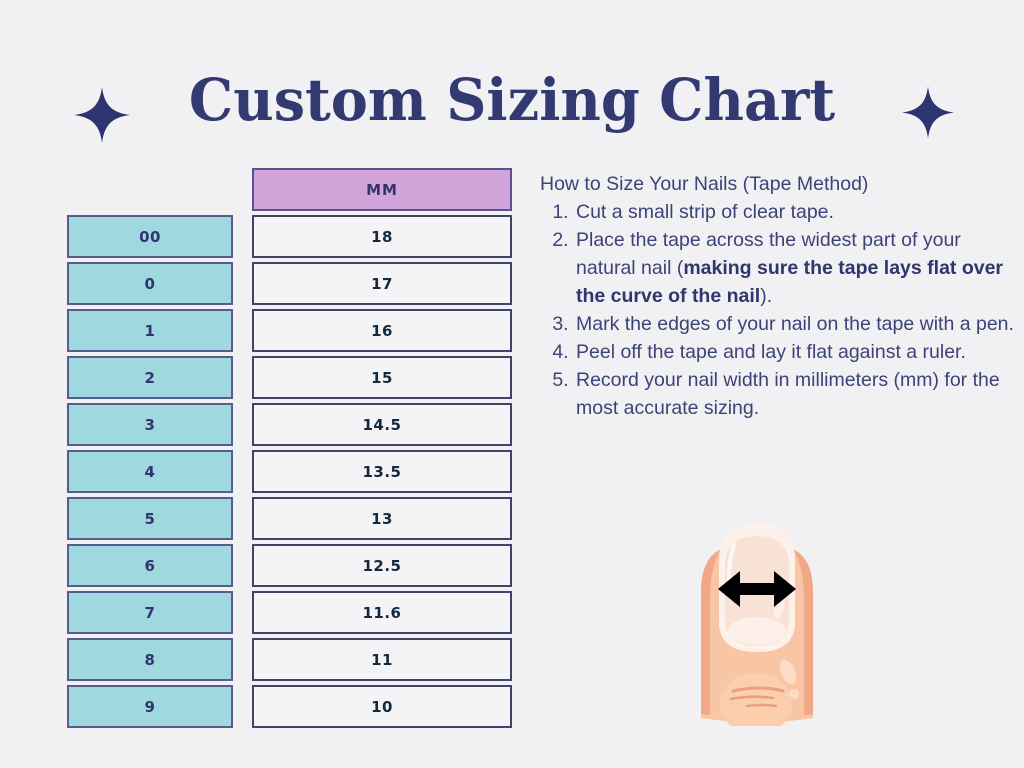 The height and width of the screenshot is (768, 1024). I want to click on size-cell: 8, so click(150, 659).